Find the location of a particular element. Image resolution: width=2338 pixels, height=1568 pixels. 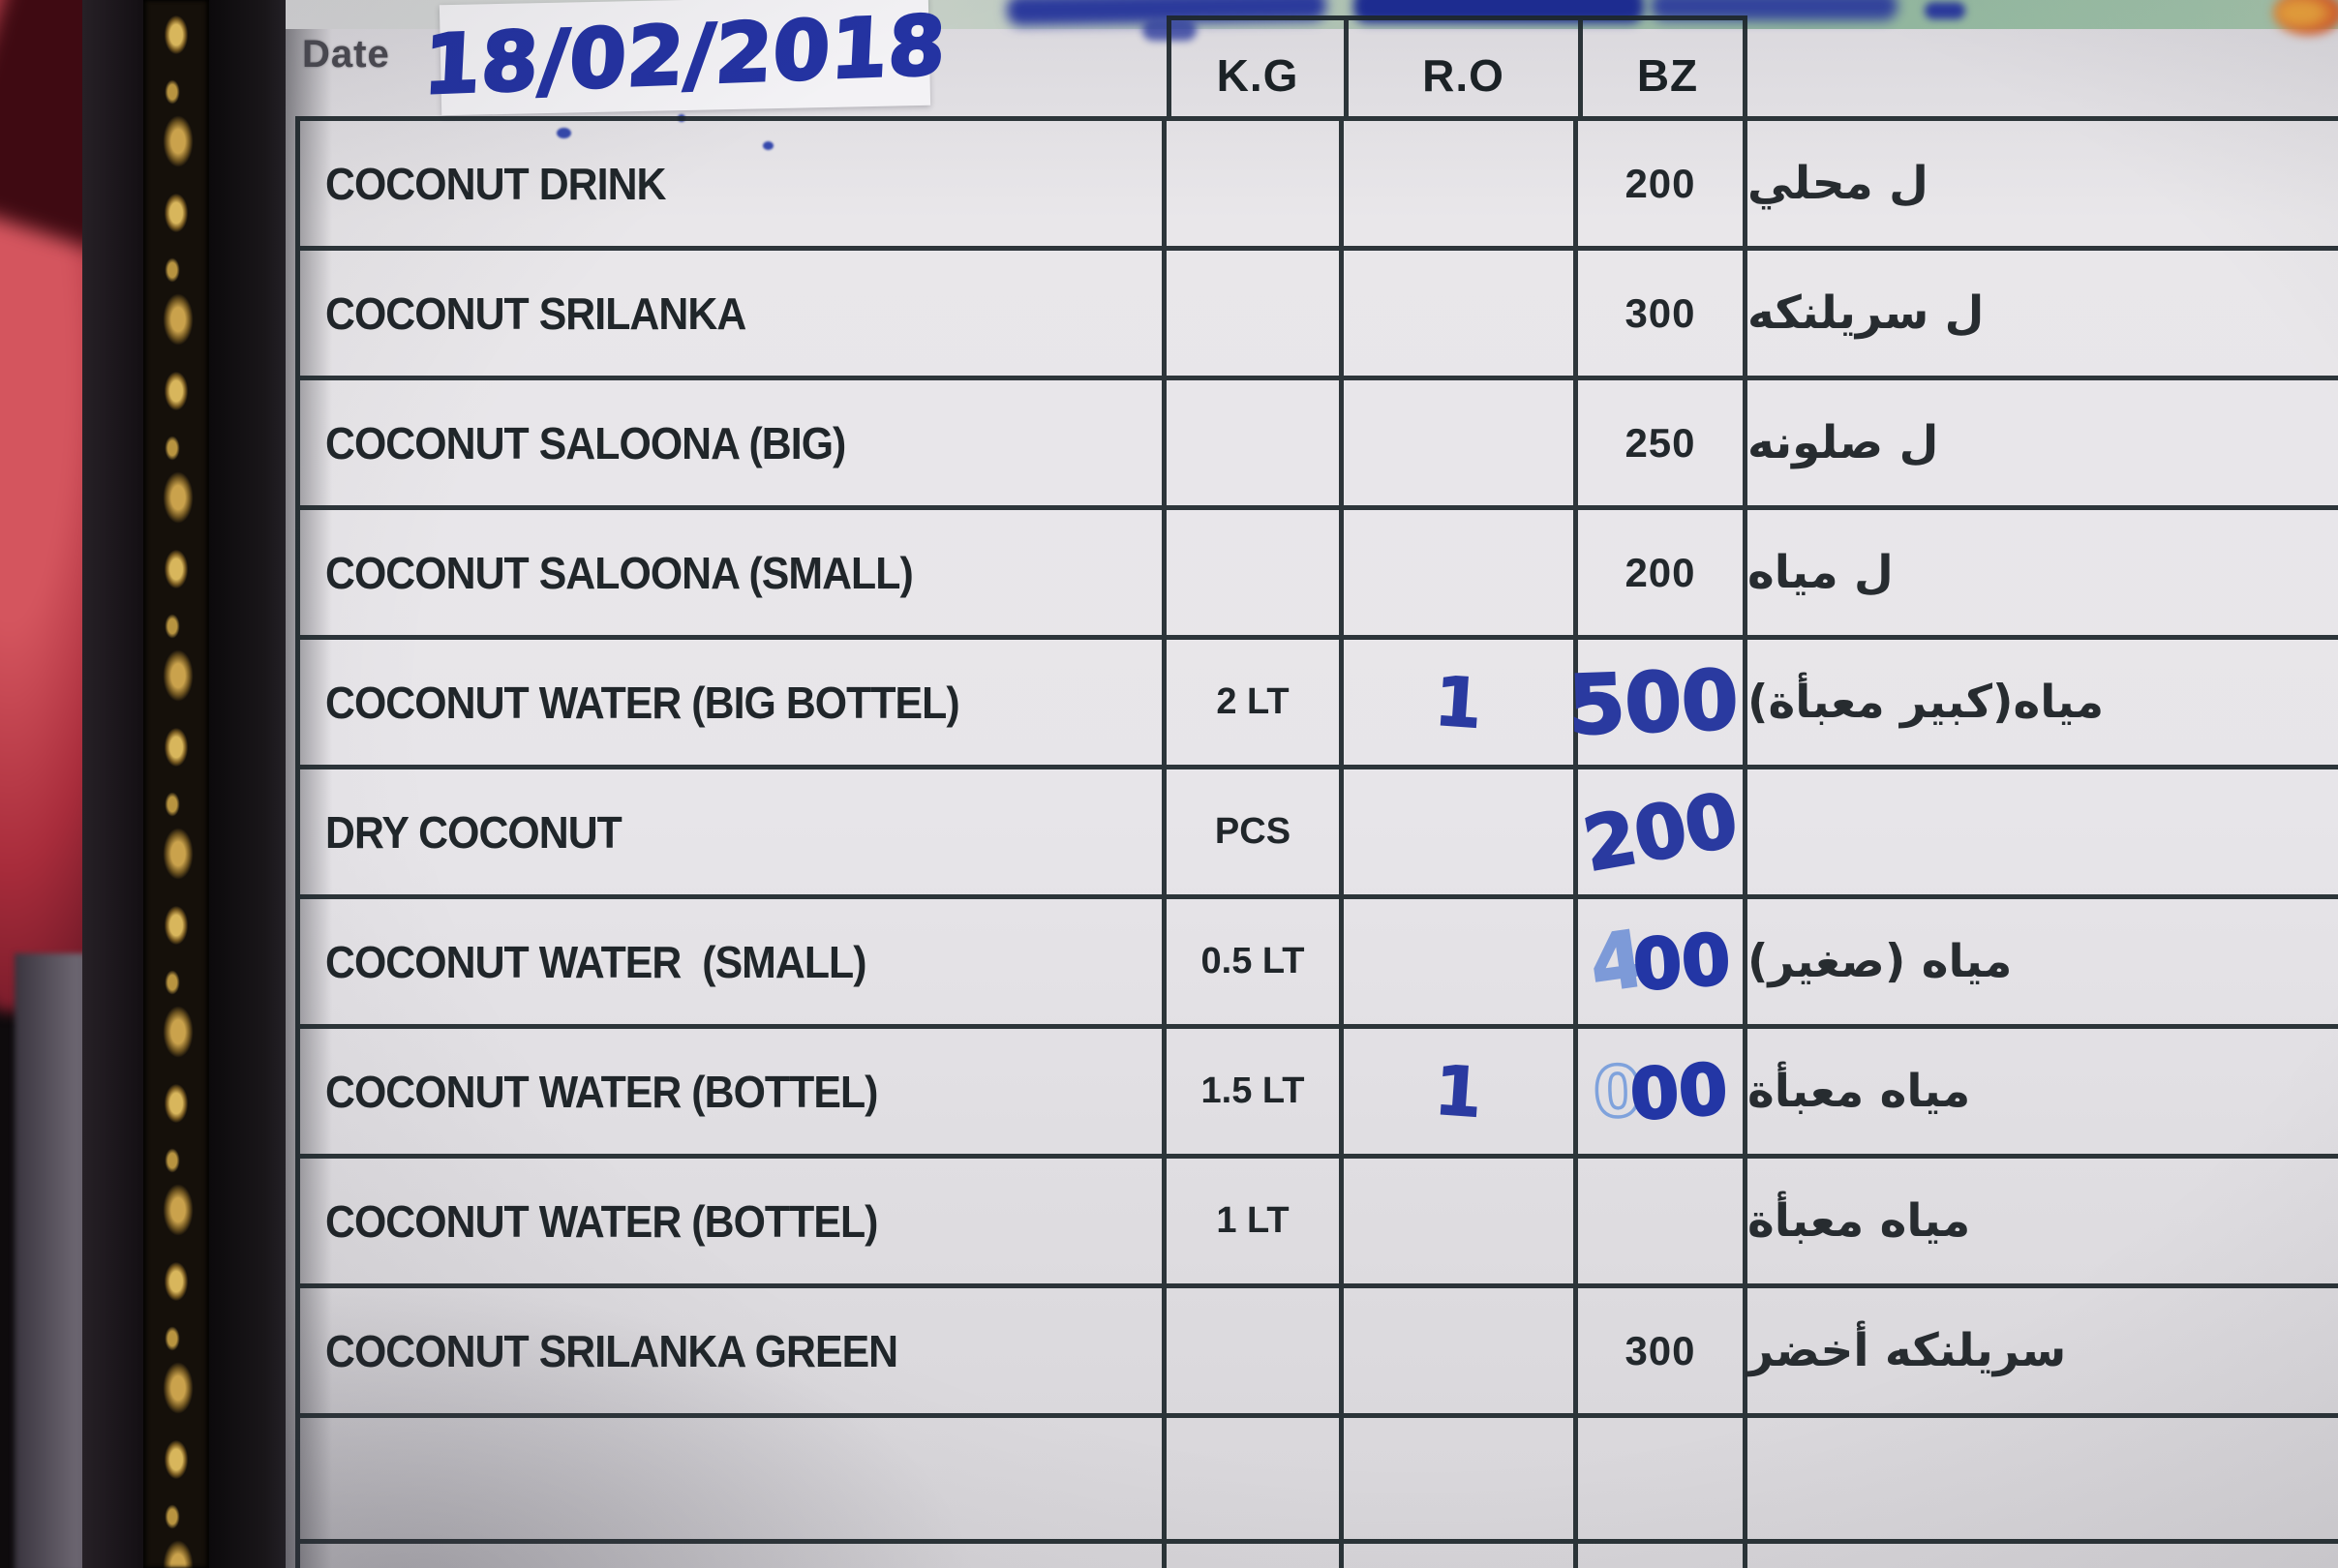

bz-cell: 0 00 is located at coordinates (1663, 1091).